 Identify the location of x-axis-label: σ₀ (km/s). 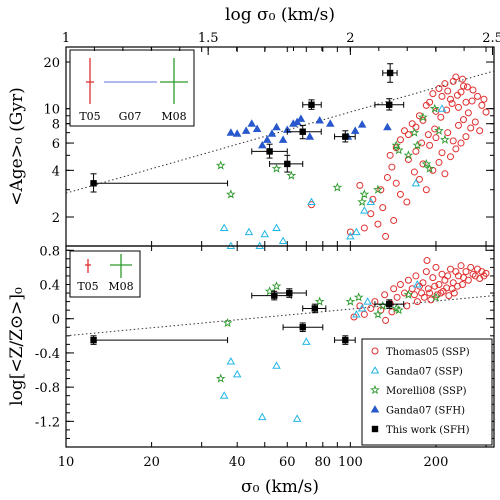
(280, 487).